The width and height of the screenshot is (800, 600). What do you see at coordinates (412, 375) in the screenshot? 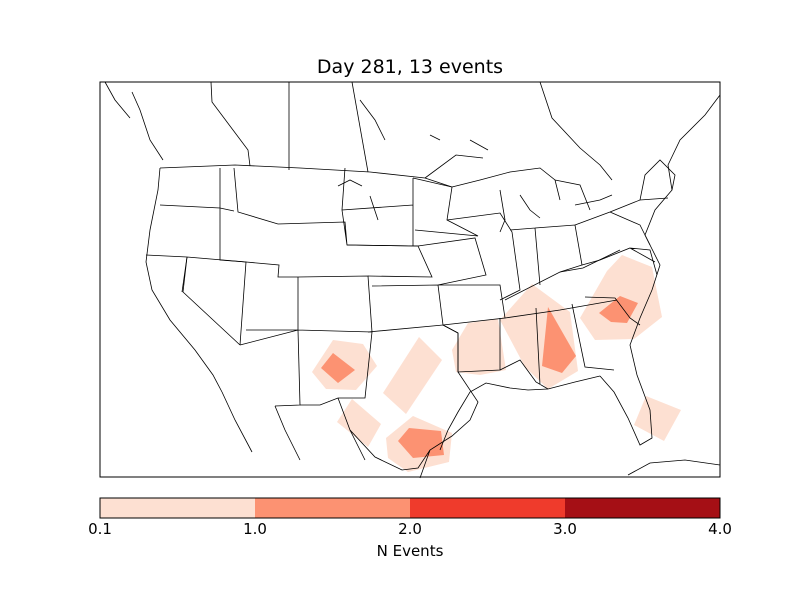
I see `event-region-west-texas` at bounding box center [412, 375].